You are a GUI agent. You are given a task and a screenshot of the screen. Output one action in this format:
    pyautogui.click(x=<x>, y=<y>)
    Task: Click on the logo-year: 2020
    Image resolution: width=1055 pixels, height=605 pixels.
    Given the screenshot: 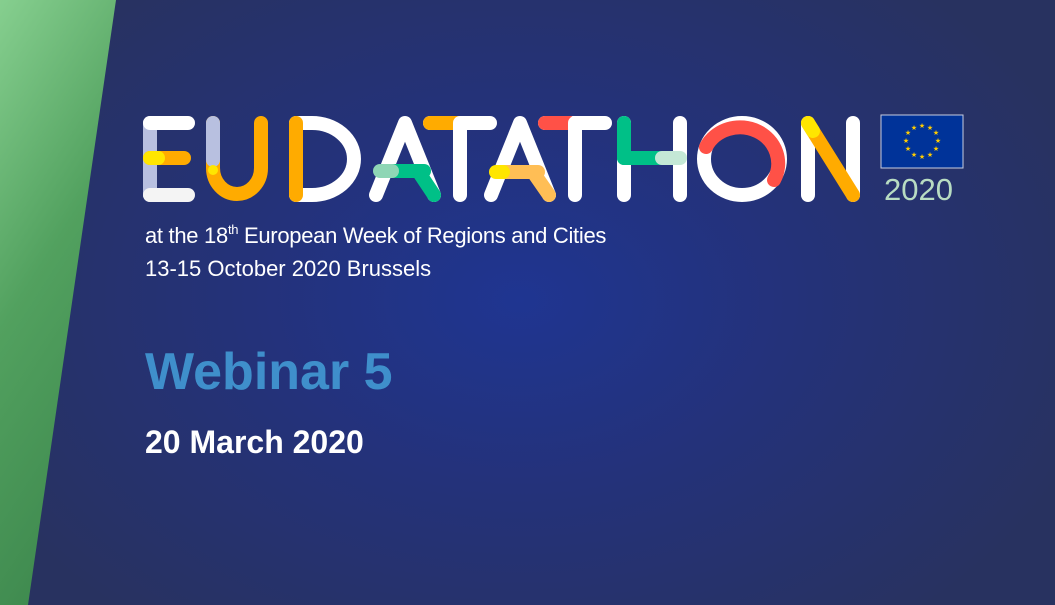 What is the action you would take?
    pyautogui.click(x=918, y=189)
    